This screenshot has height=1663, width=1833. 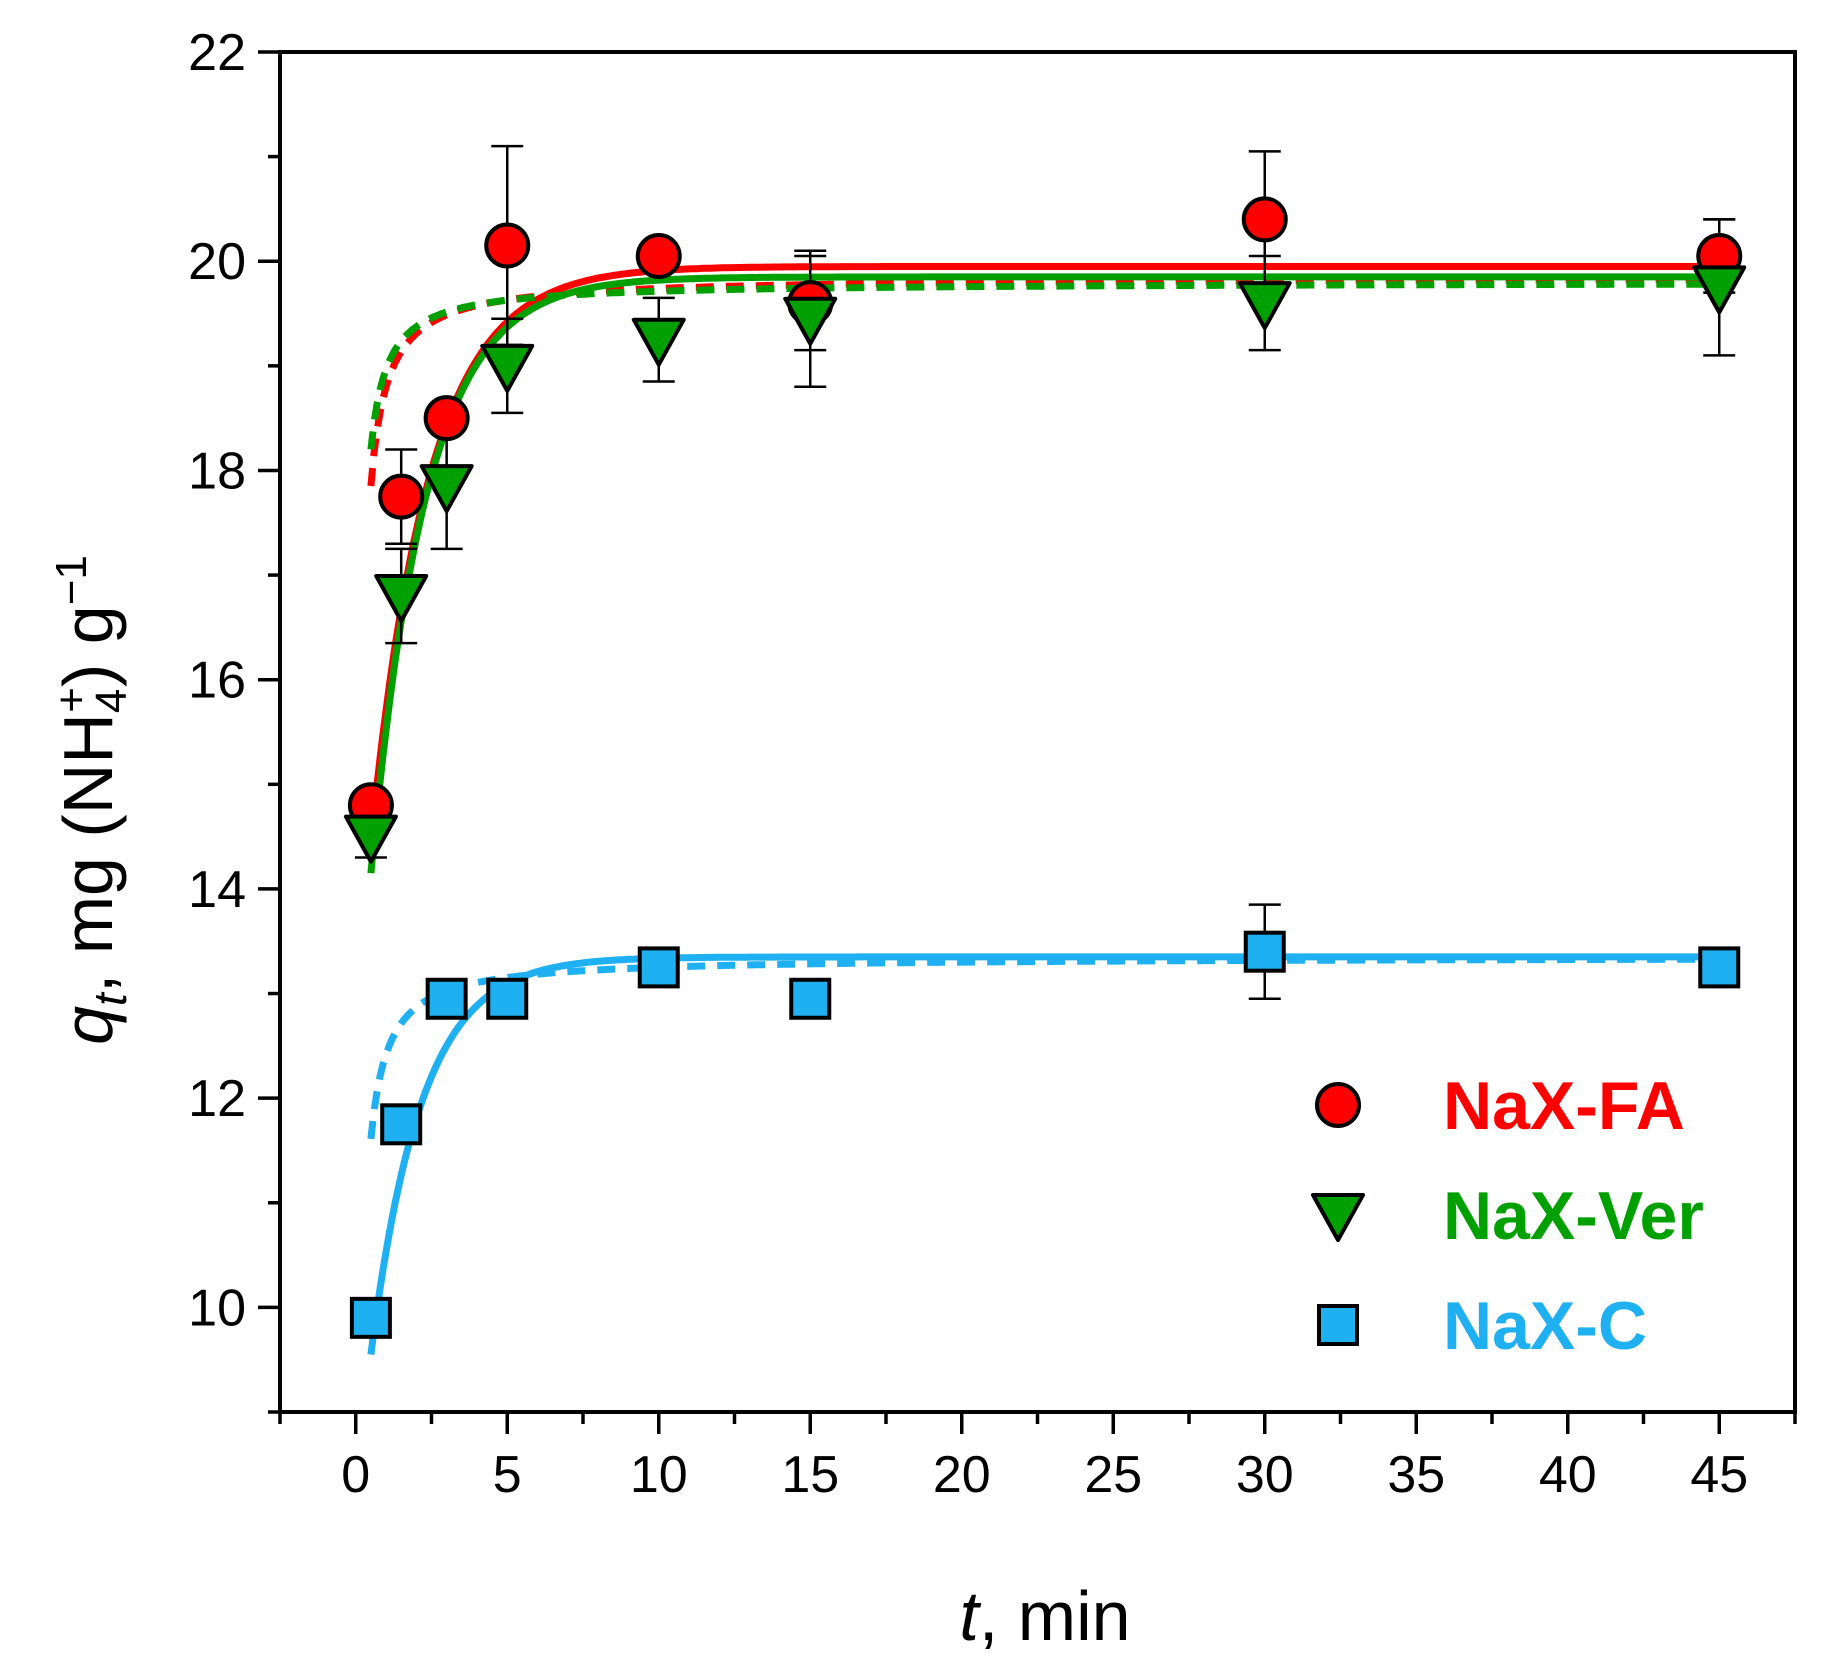 I want to click on legend-marker-nax-ver, so click(x=1338, y=1217).